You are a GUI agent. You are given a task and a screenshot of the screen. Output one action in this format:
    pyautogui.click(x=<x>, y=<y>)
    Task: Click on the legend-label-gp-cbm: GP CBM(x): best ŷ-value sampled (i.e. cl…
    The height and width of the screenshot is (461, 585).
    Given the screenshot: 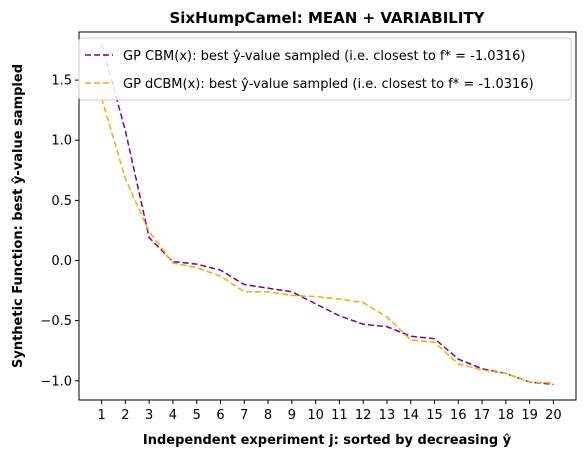 What is the action you would take?
    pyautogui.click(x=324, y=56)
    